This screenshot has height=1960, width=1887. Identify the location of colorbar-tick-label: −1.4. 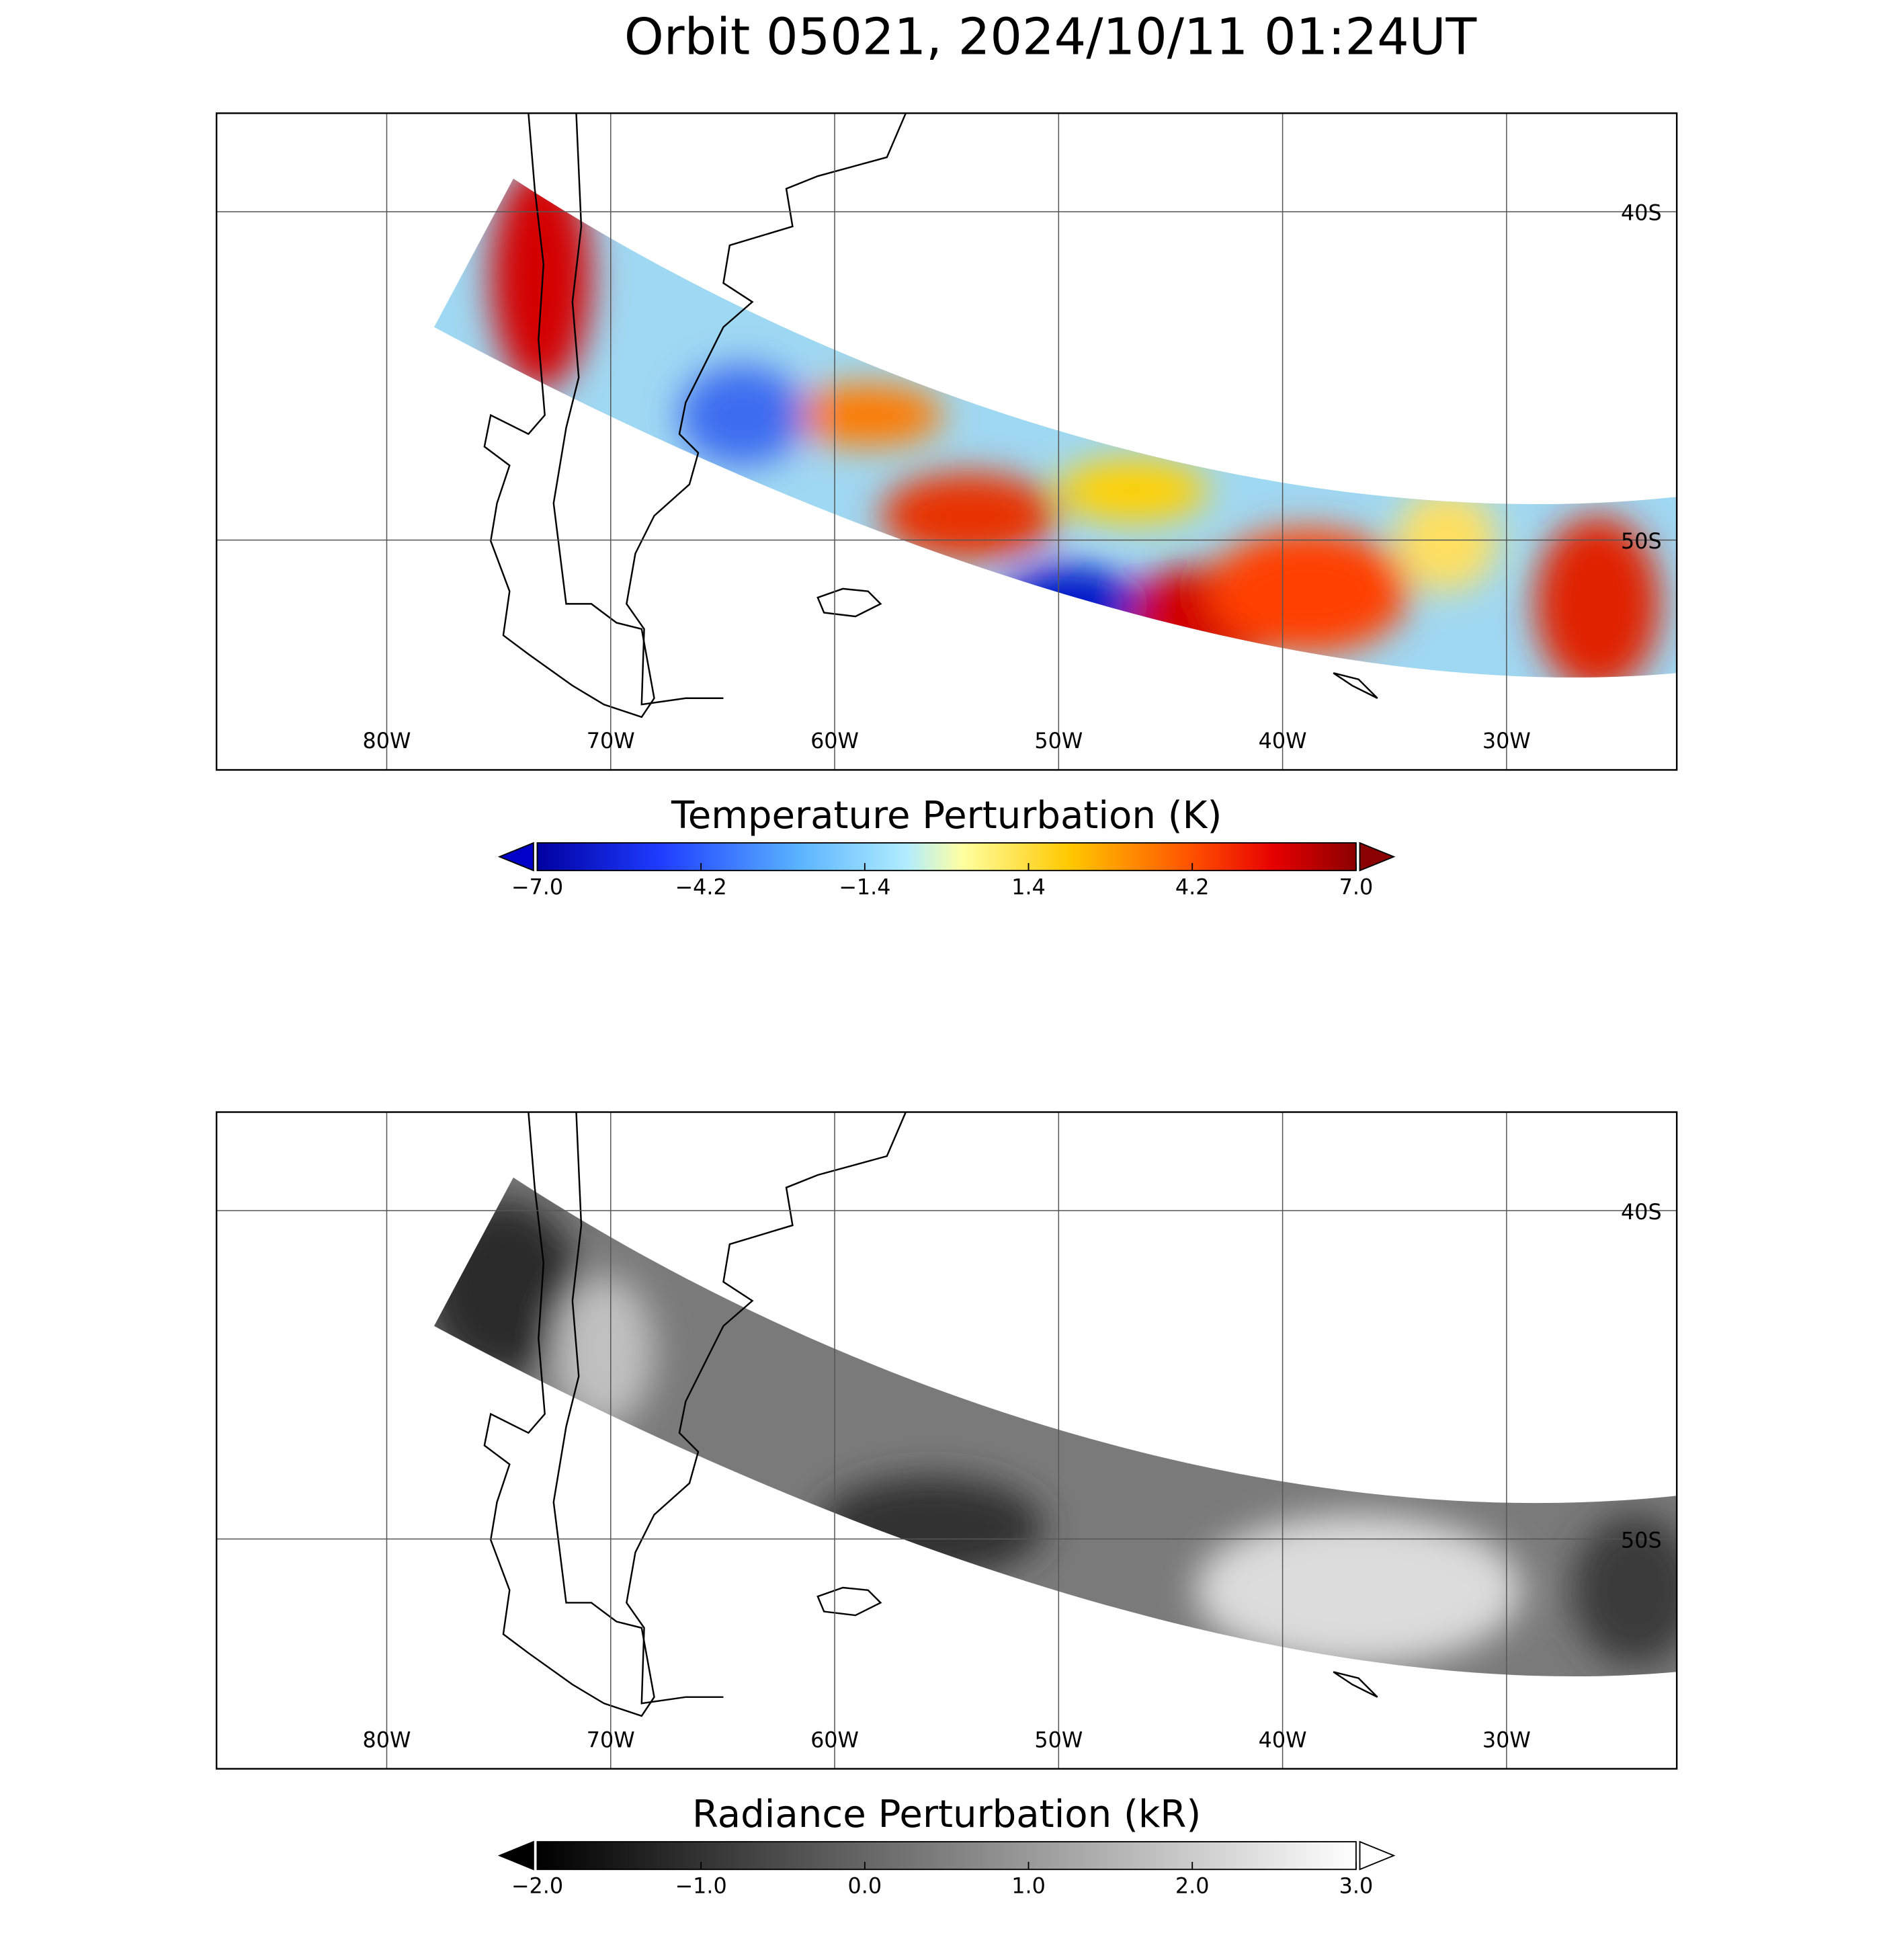
(864, 886).